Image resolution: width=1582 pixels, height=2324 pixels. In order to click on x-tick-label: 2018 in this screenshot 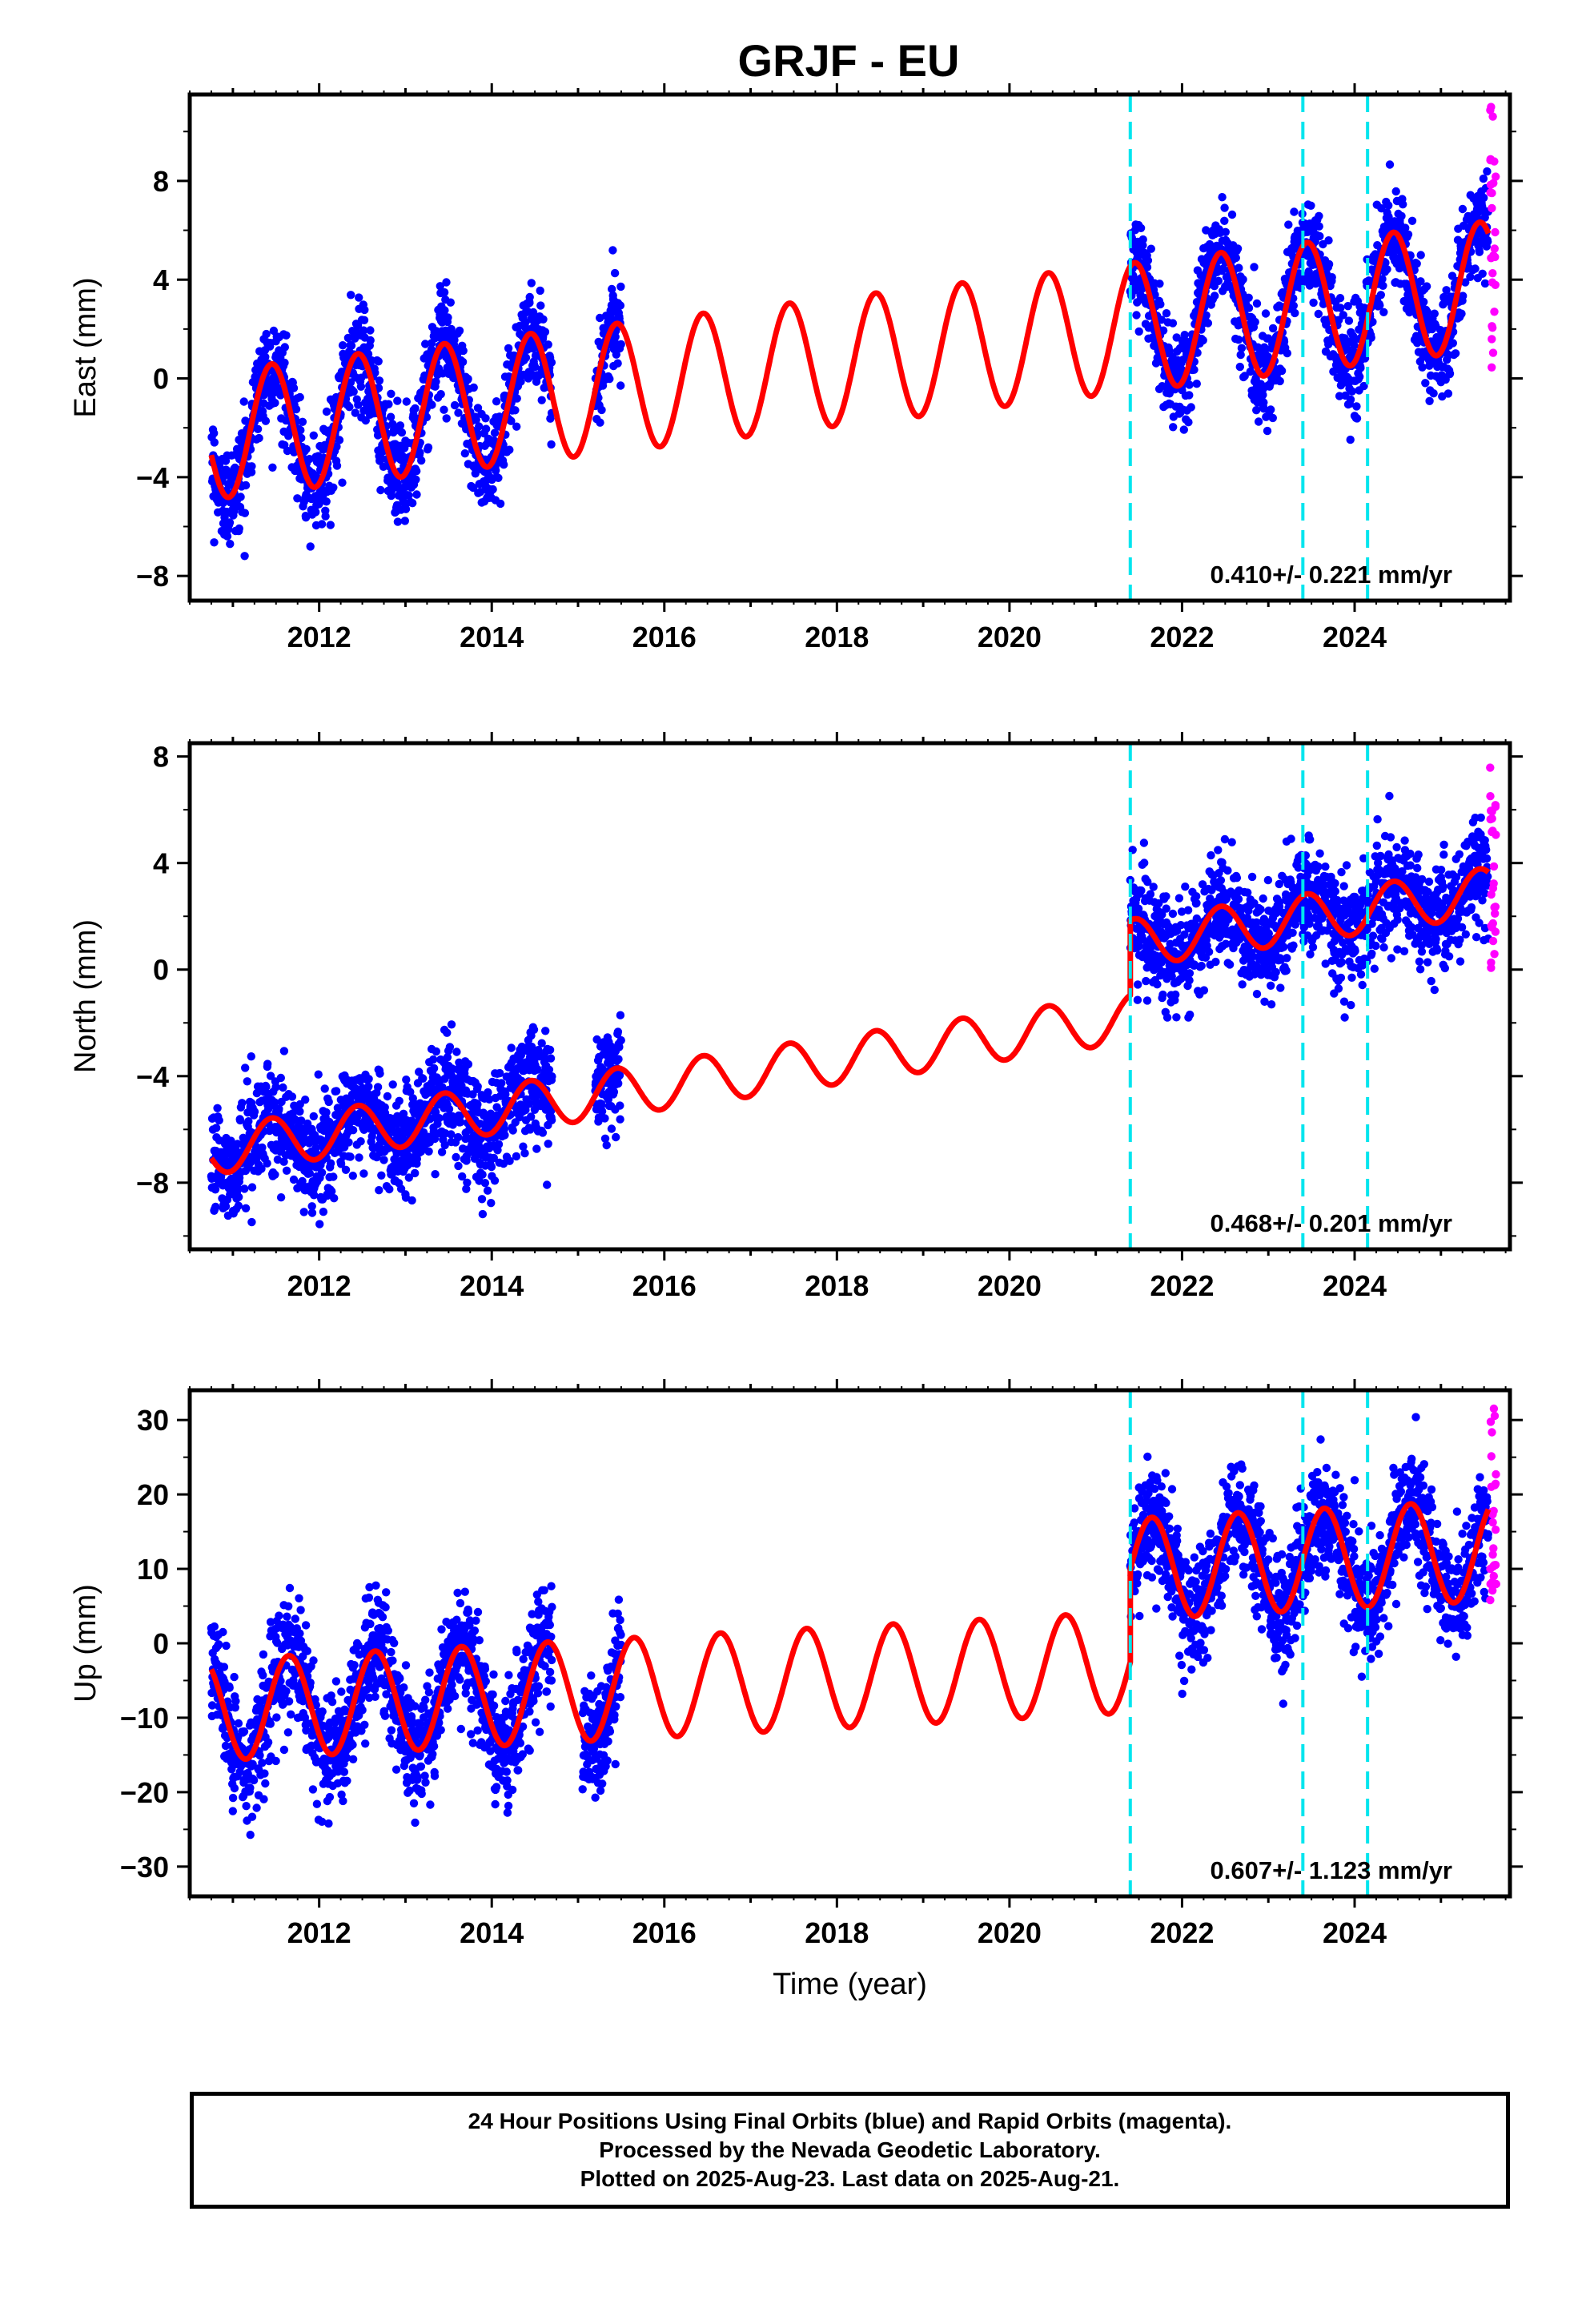, I will do `click(837, 637)`.